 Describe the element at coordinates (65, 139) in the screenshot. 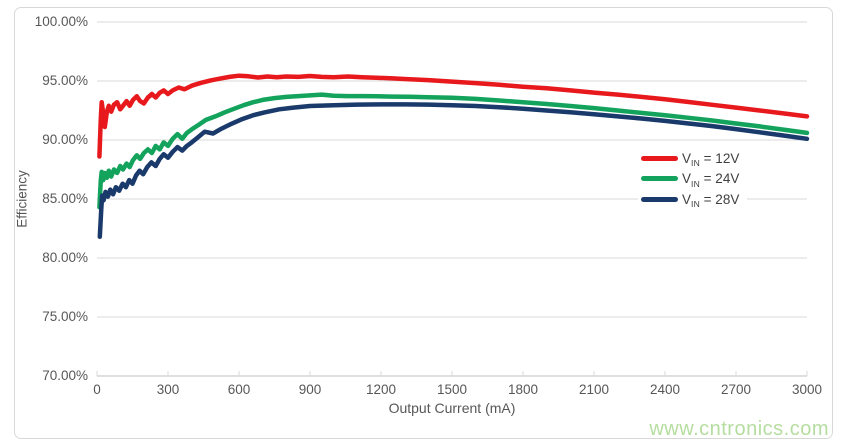

I see `y-tick-label: 90.00%` at that location.